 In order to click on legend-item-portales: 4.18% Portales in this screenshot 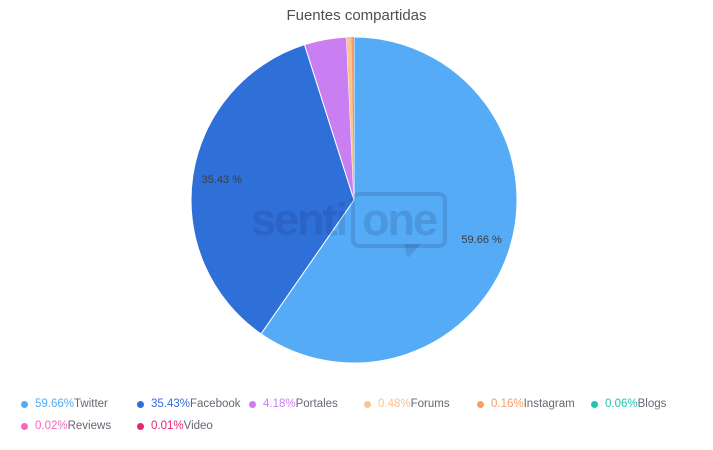, I will do `click(306, 404)`.